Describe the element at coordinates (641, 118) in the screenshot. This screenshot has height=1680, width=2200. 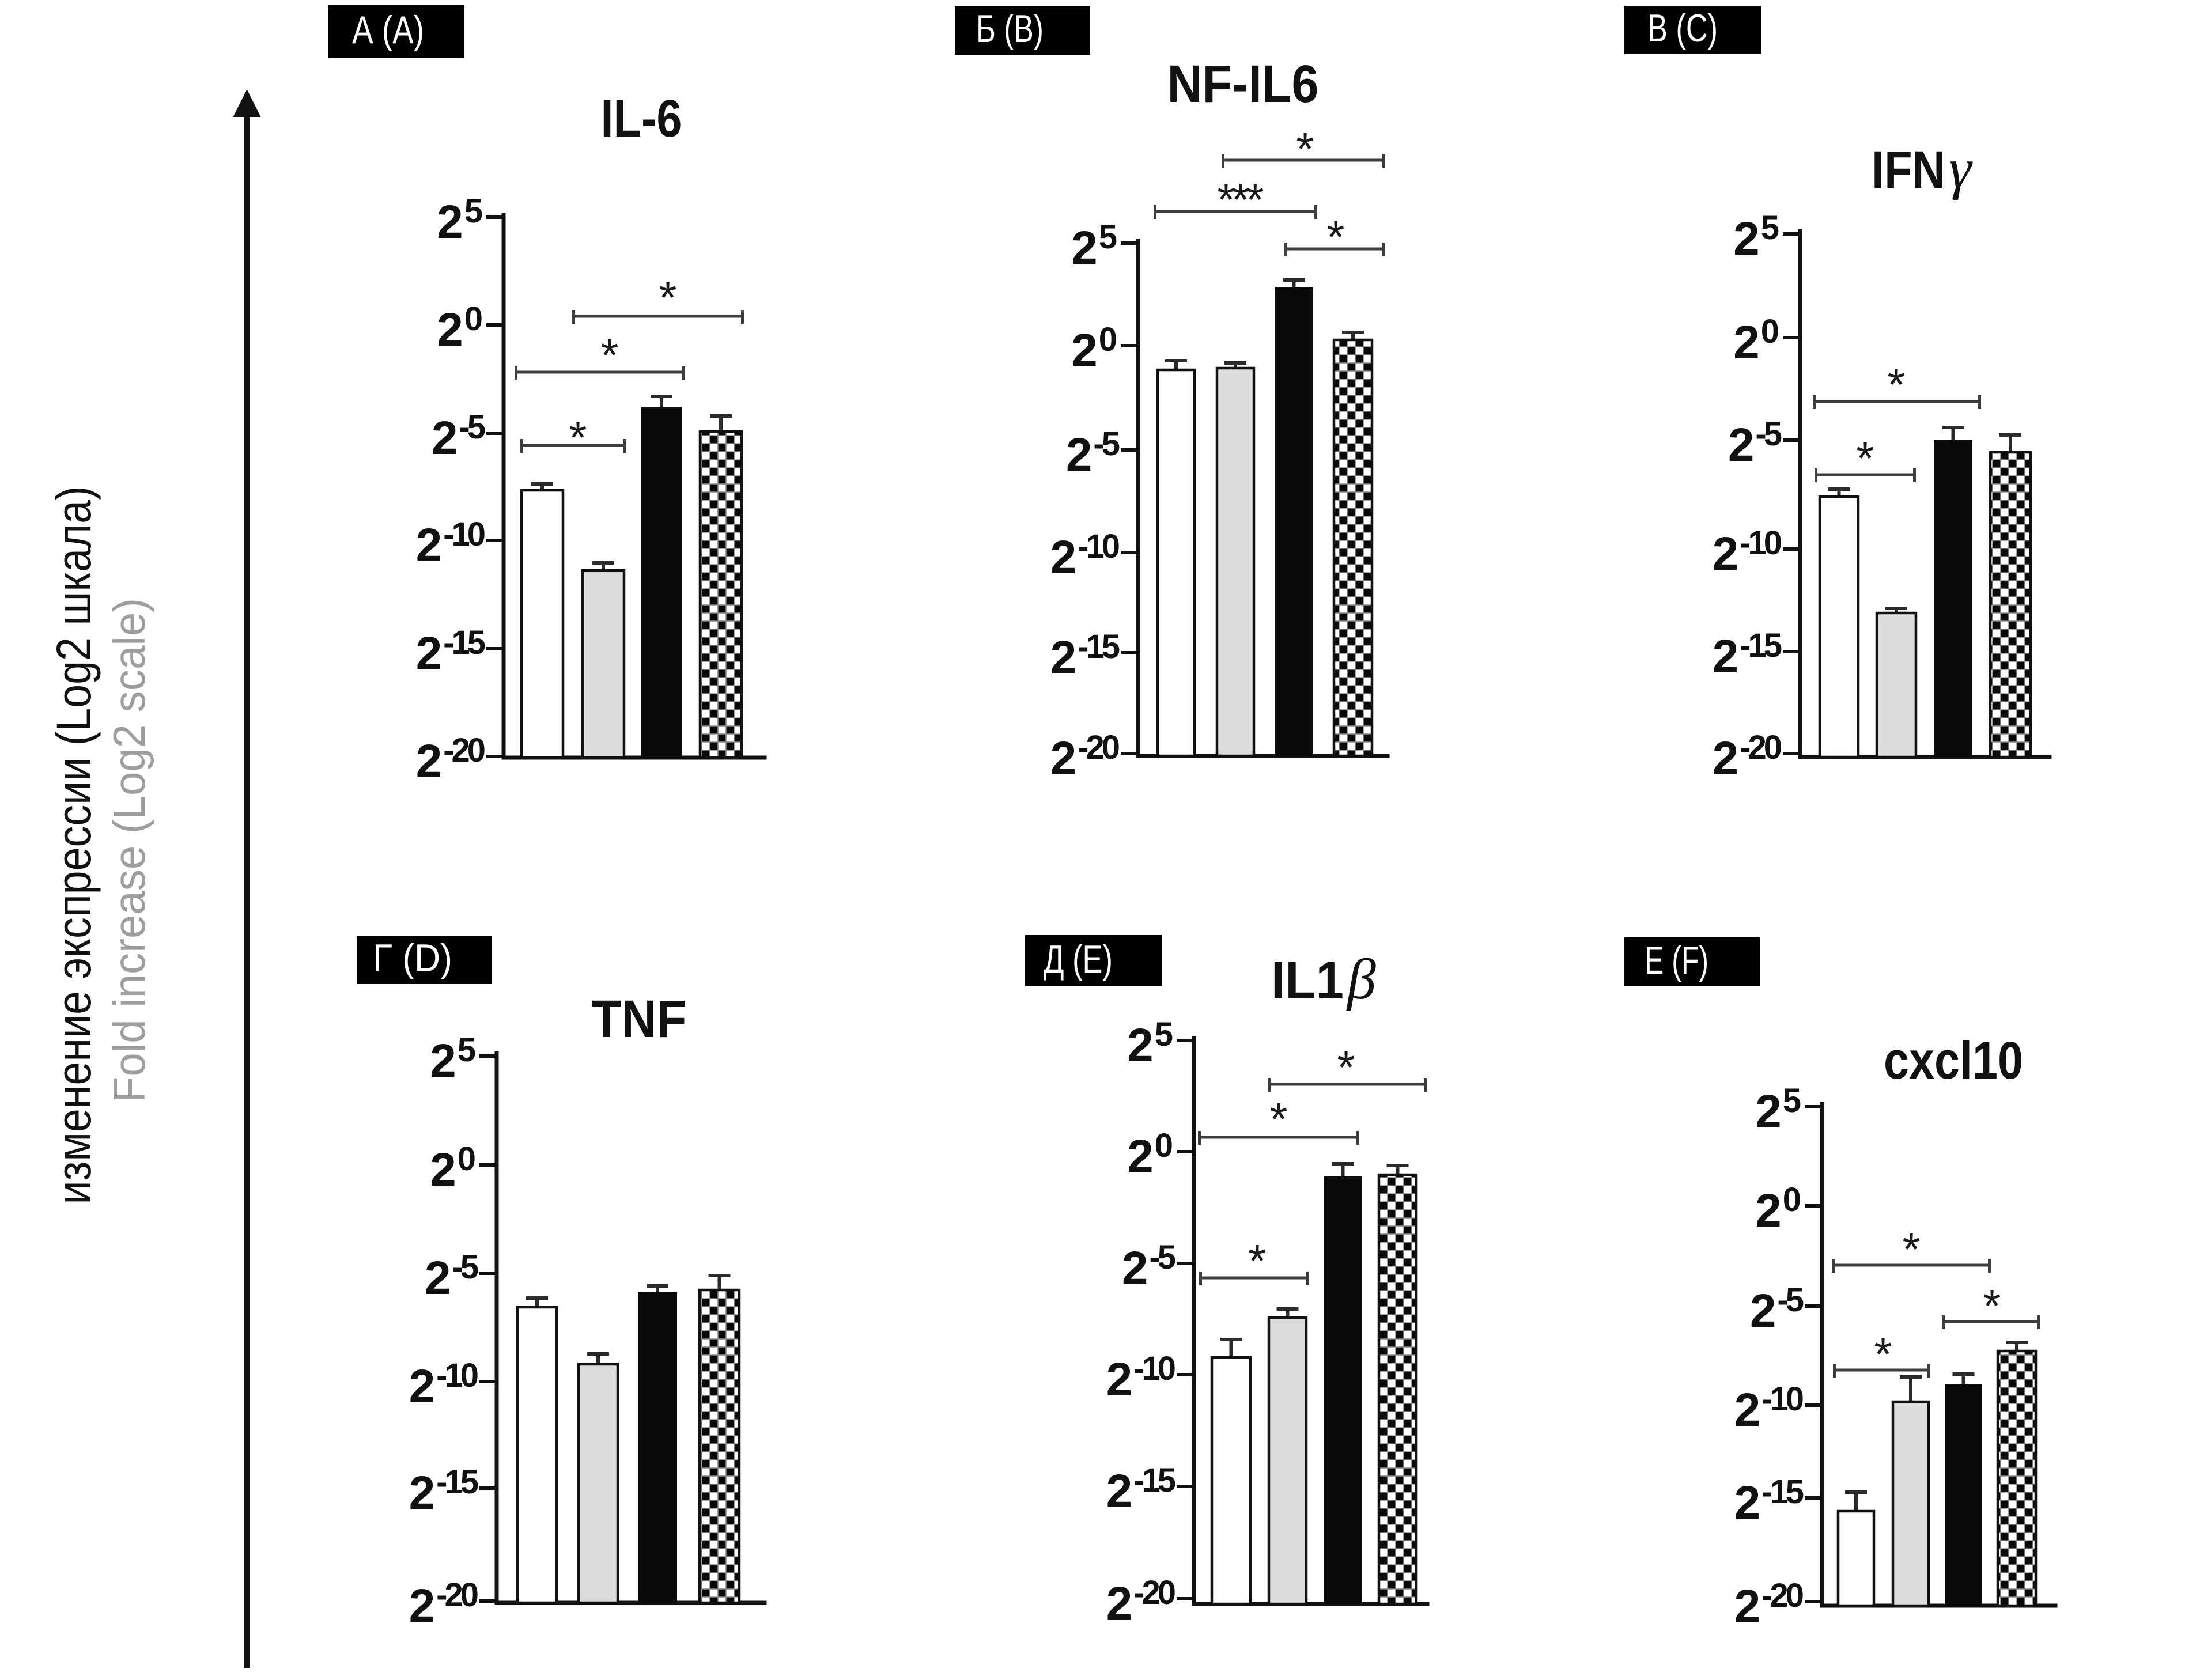
I see `svg-text: IL-6` at that location.